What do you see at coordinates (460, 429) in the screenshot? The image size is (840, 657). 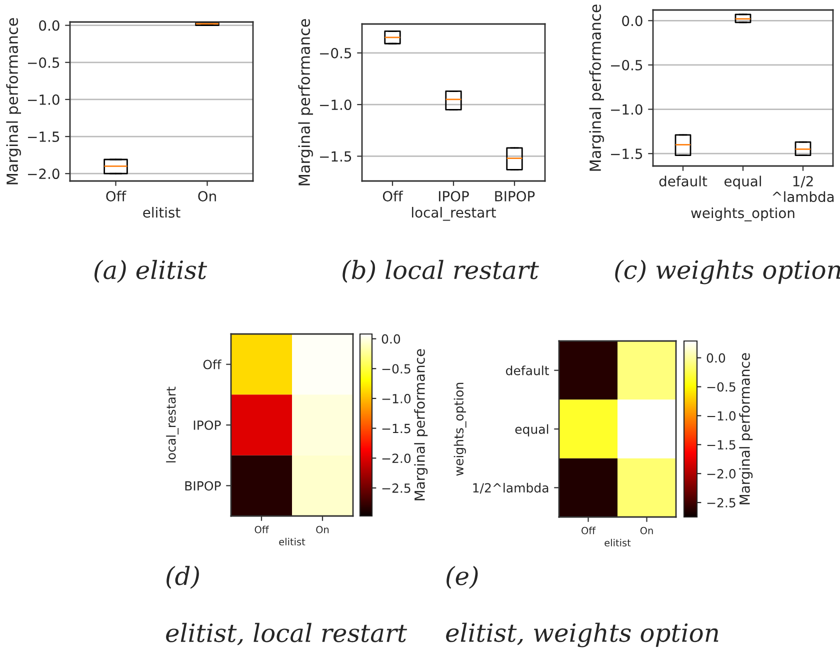 I see `y-axis-title: weights_option` at bounding box center [460, 429].